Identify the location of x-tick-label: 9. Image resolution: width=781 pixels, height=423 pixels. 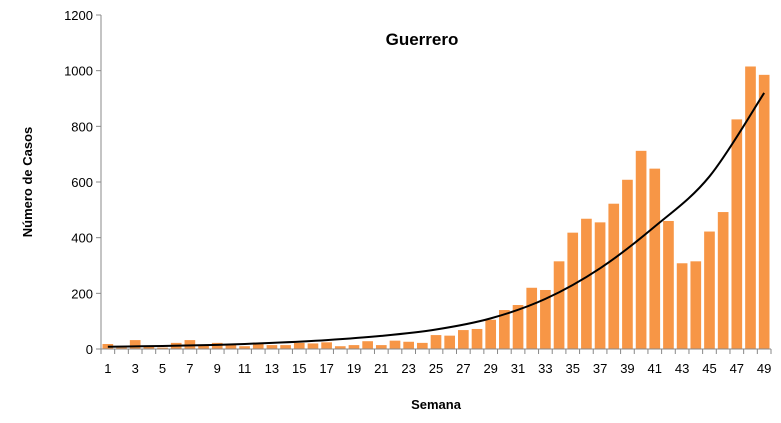
(217, 368).